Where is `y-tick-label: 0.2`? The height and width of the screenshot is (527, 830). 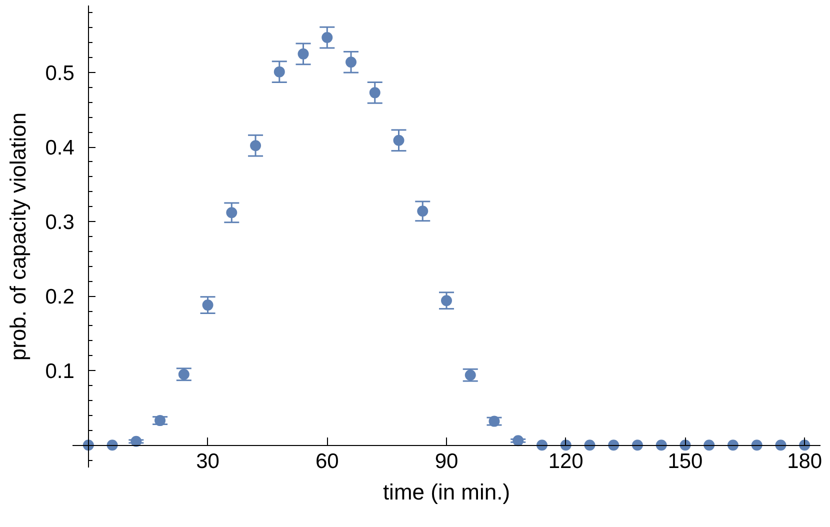 y-tick-label: 0.2 is located at coordinates (59, 297).